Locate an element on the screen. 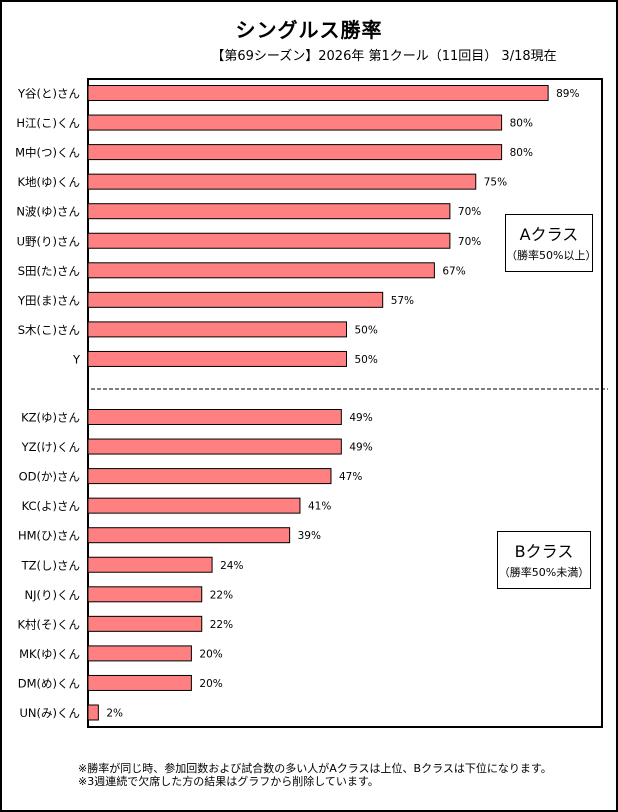 The height and width of the screenshot is (812, 618). category-label: Y谷(と)さん is located at coordinates (48, 94).